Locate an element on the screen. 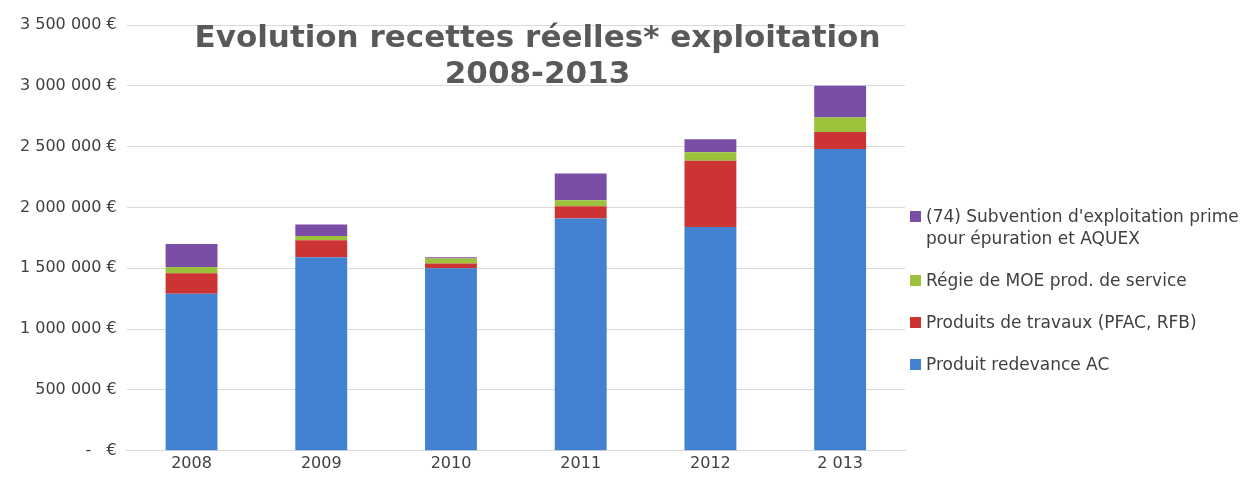 The width and height of the screenshot is (1258, 484). x-tick-label: 2011 is located at coordinates (581, 462).